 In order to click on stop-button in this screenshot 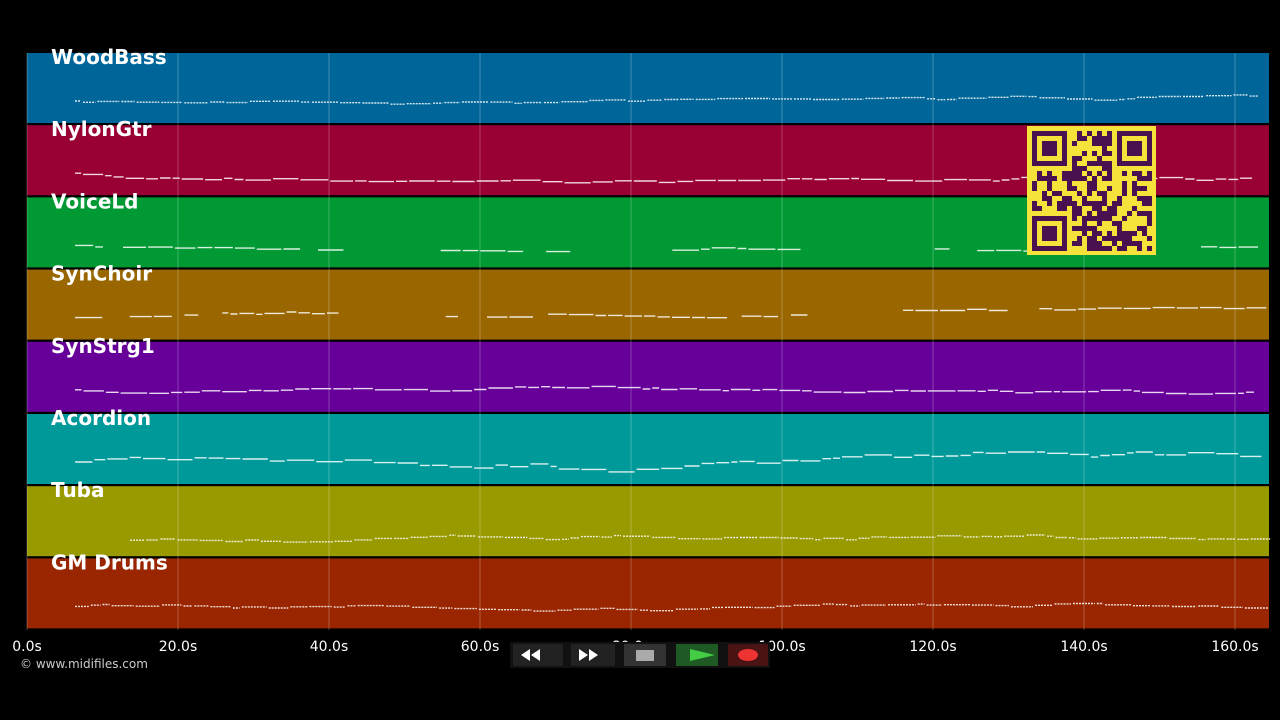, I will do `click(645, 655)`.